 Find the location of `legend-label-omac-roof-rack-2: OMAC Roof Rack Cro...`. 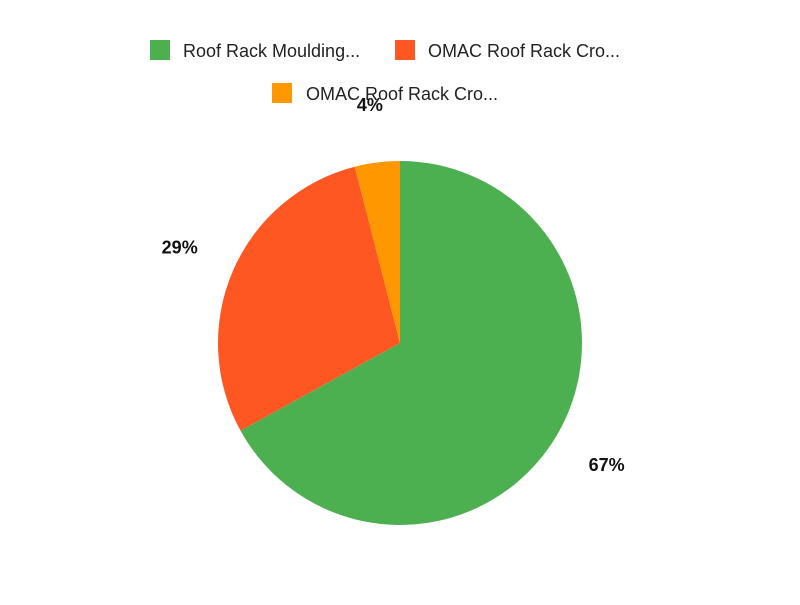

legend-label-omac-roof-rack-2: OMAC Roof Rack Cro... is located at coordinates (402, 94).